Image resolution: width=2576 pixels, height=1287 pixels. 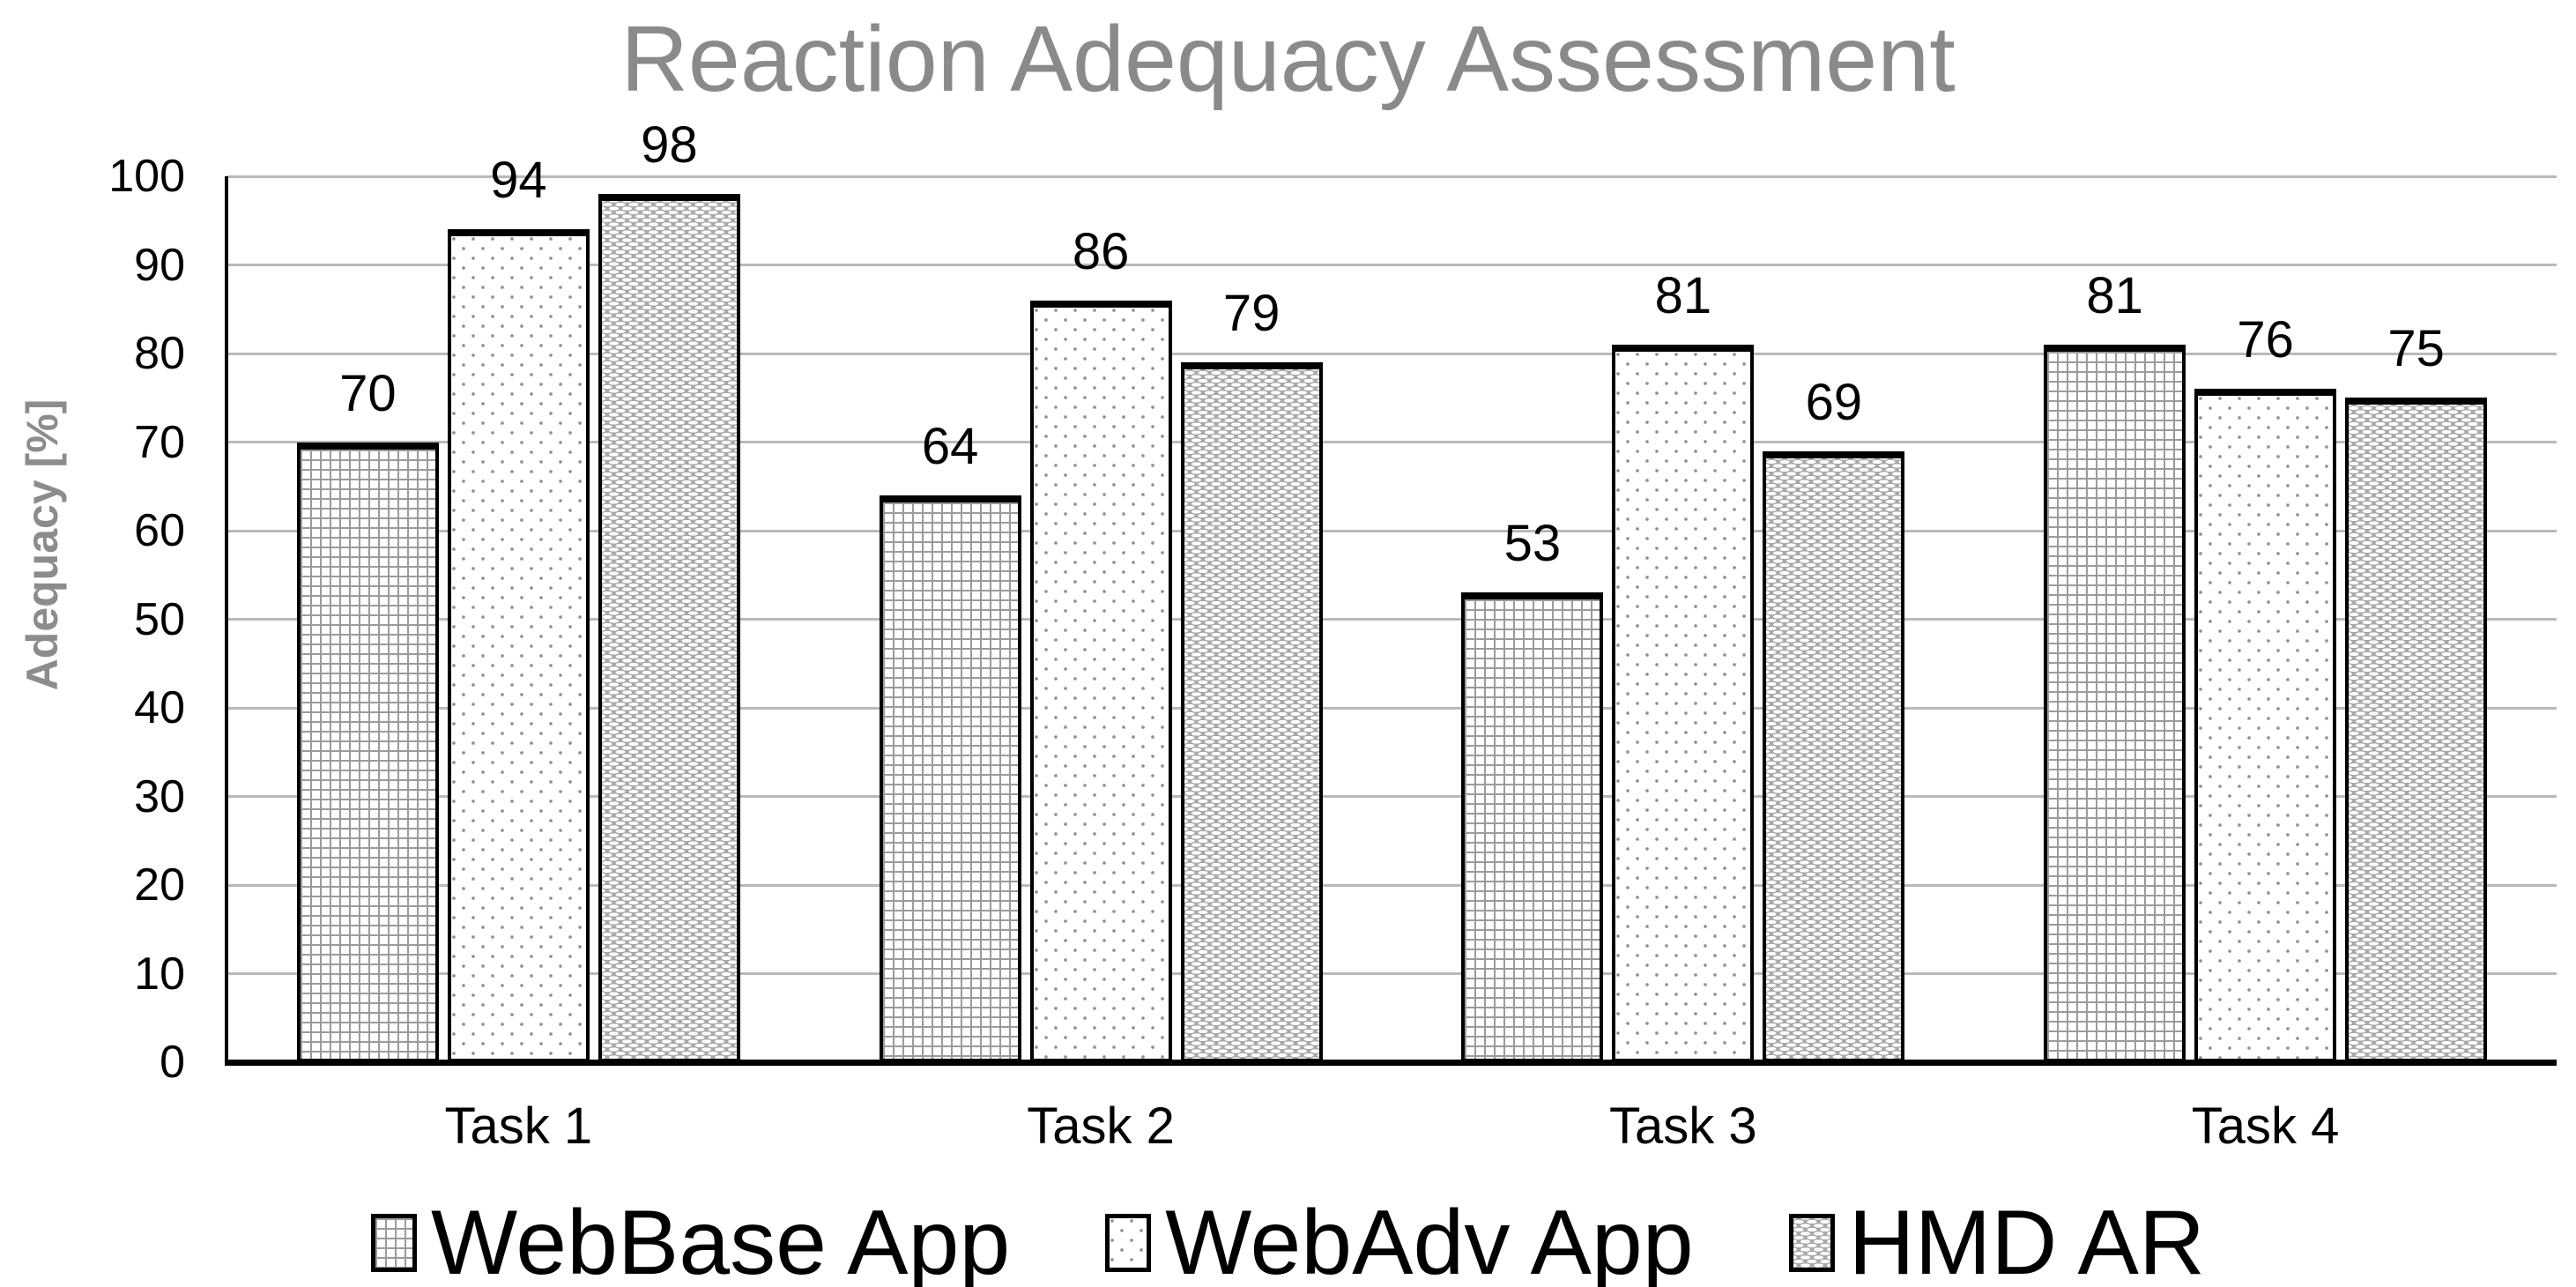 I want to click on legend-label: WebAdv App, so click(x=1429, y=1239).